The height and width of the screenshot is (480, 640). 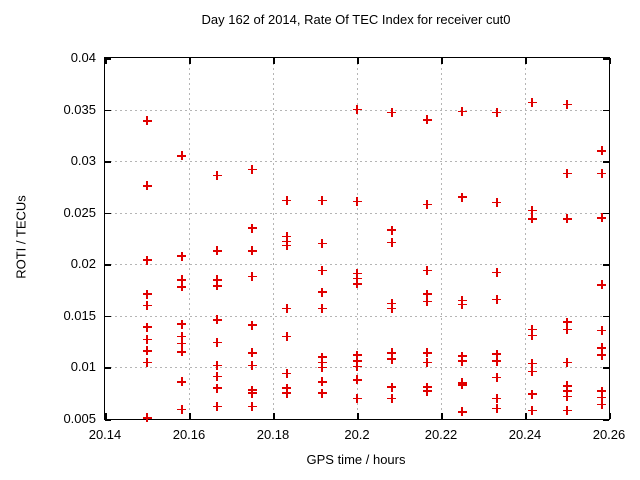 What do you see at coordinates (441, 434) in the screenshot?
I see `x-tick-label: 20.22` at bounding box center [441, 434].